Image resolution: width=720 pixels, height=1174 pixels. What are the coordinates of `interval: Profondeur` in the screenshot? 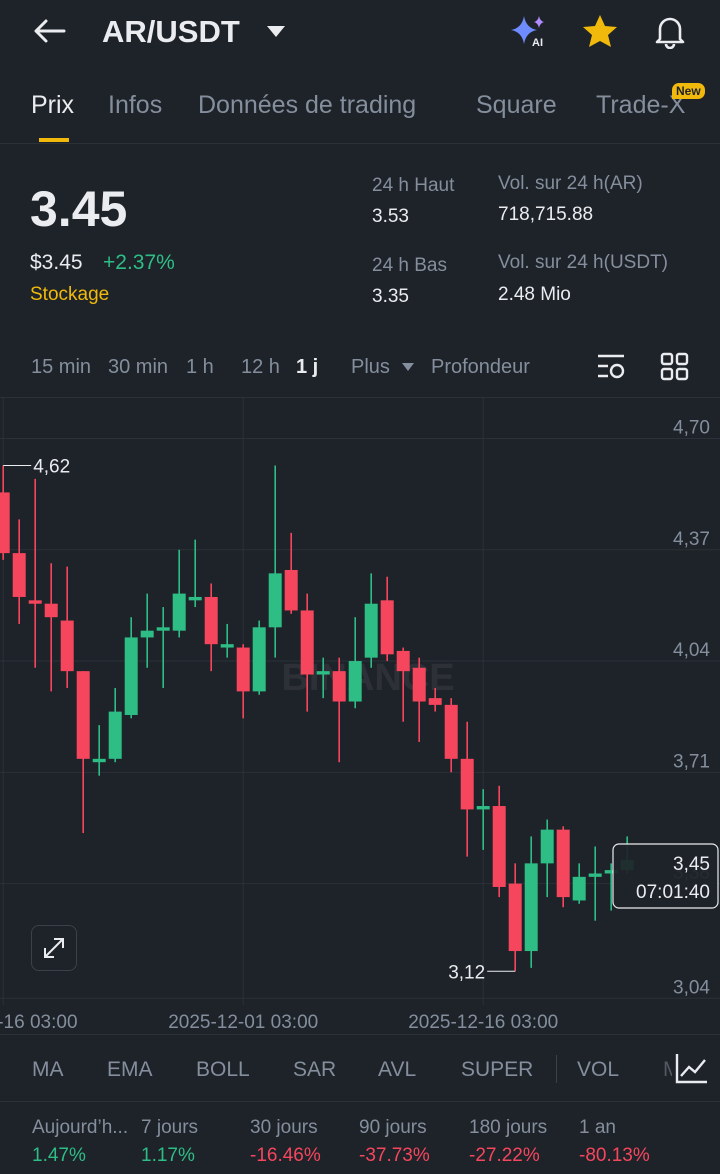 It's located at (480, 367).